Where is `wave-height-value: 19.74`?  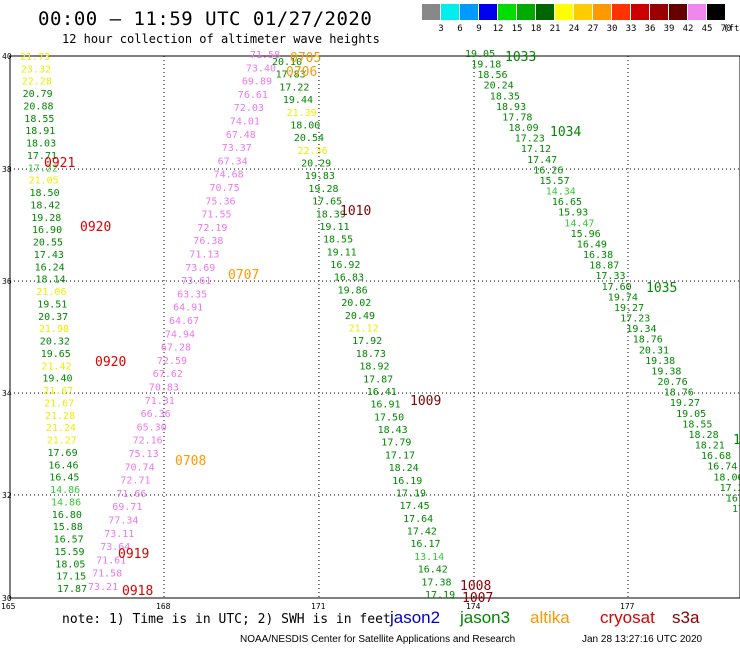
wave-height-value: 19.74 is located at coordinates (623, 297).